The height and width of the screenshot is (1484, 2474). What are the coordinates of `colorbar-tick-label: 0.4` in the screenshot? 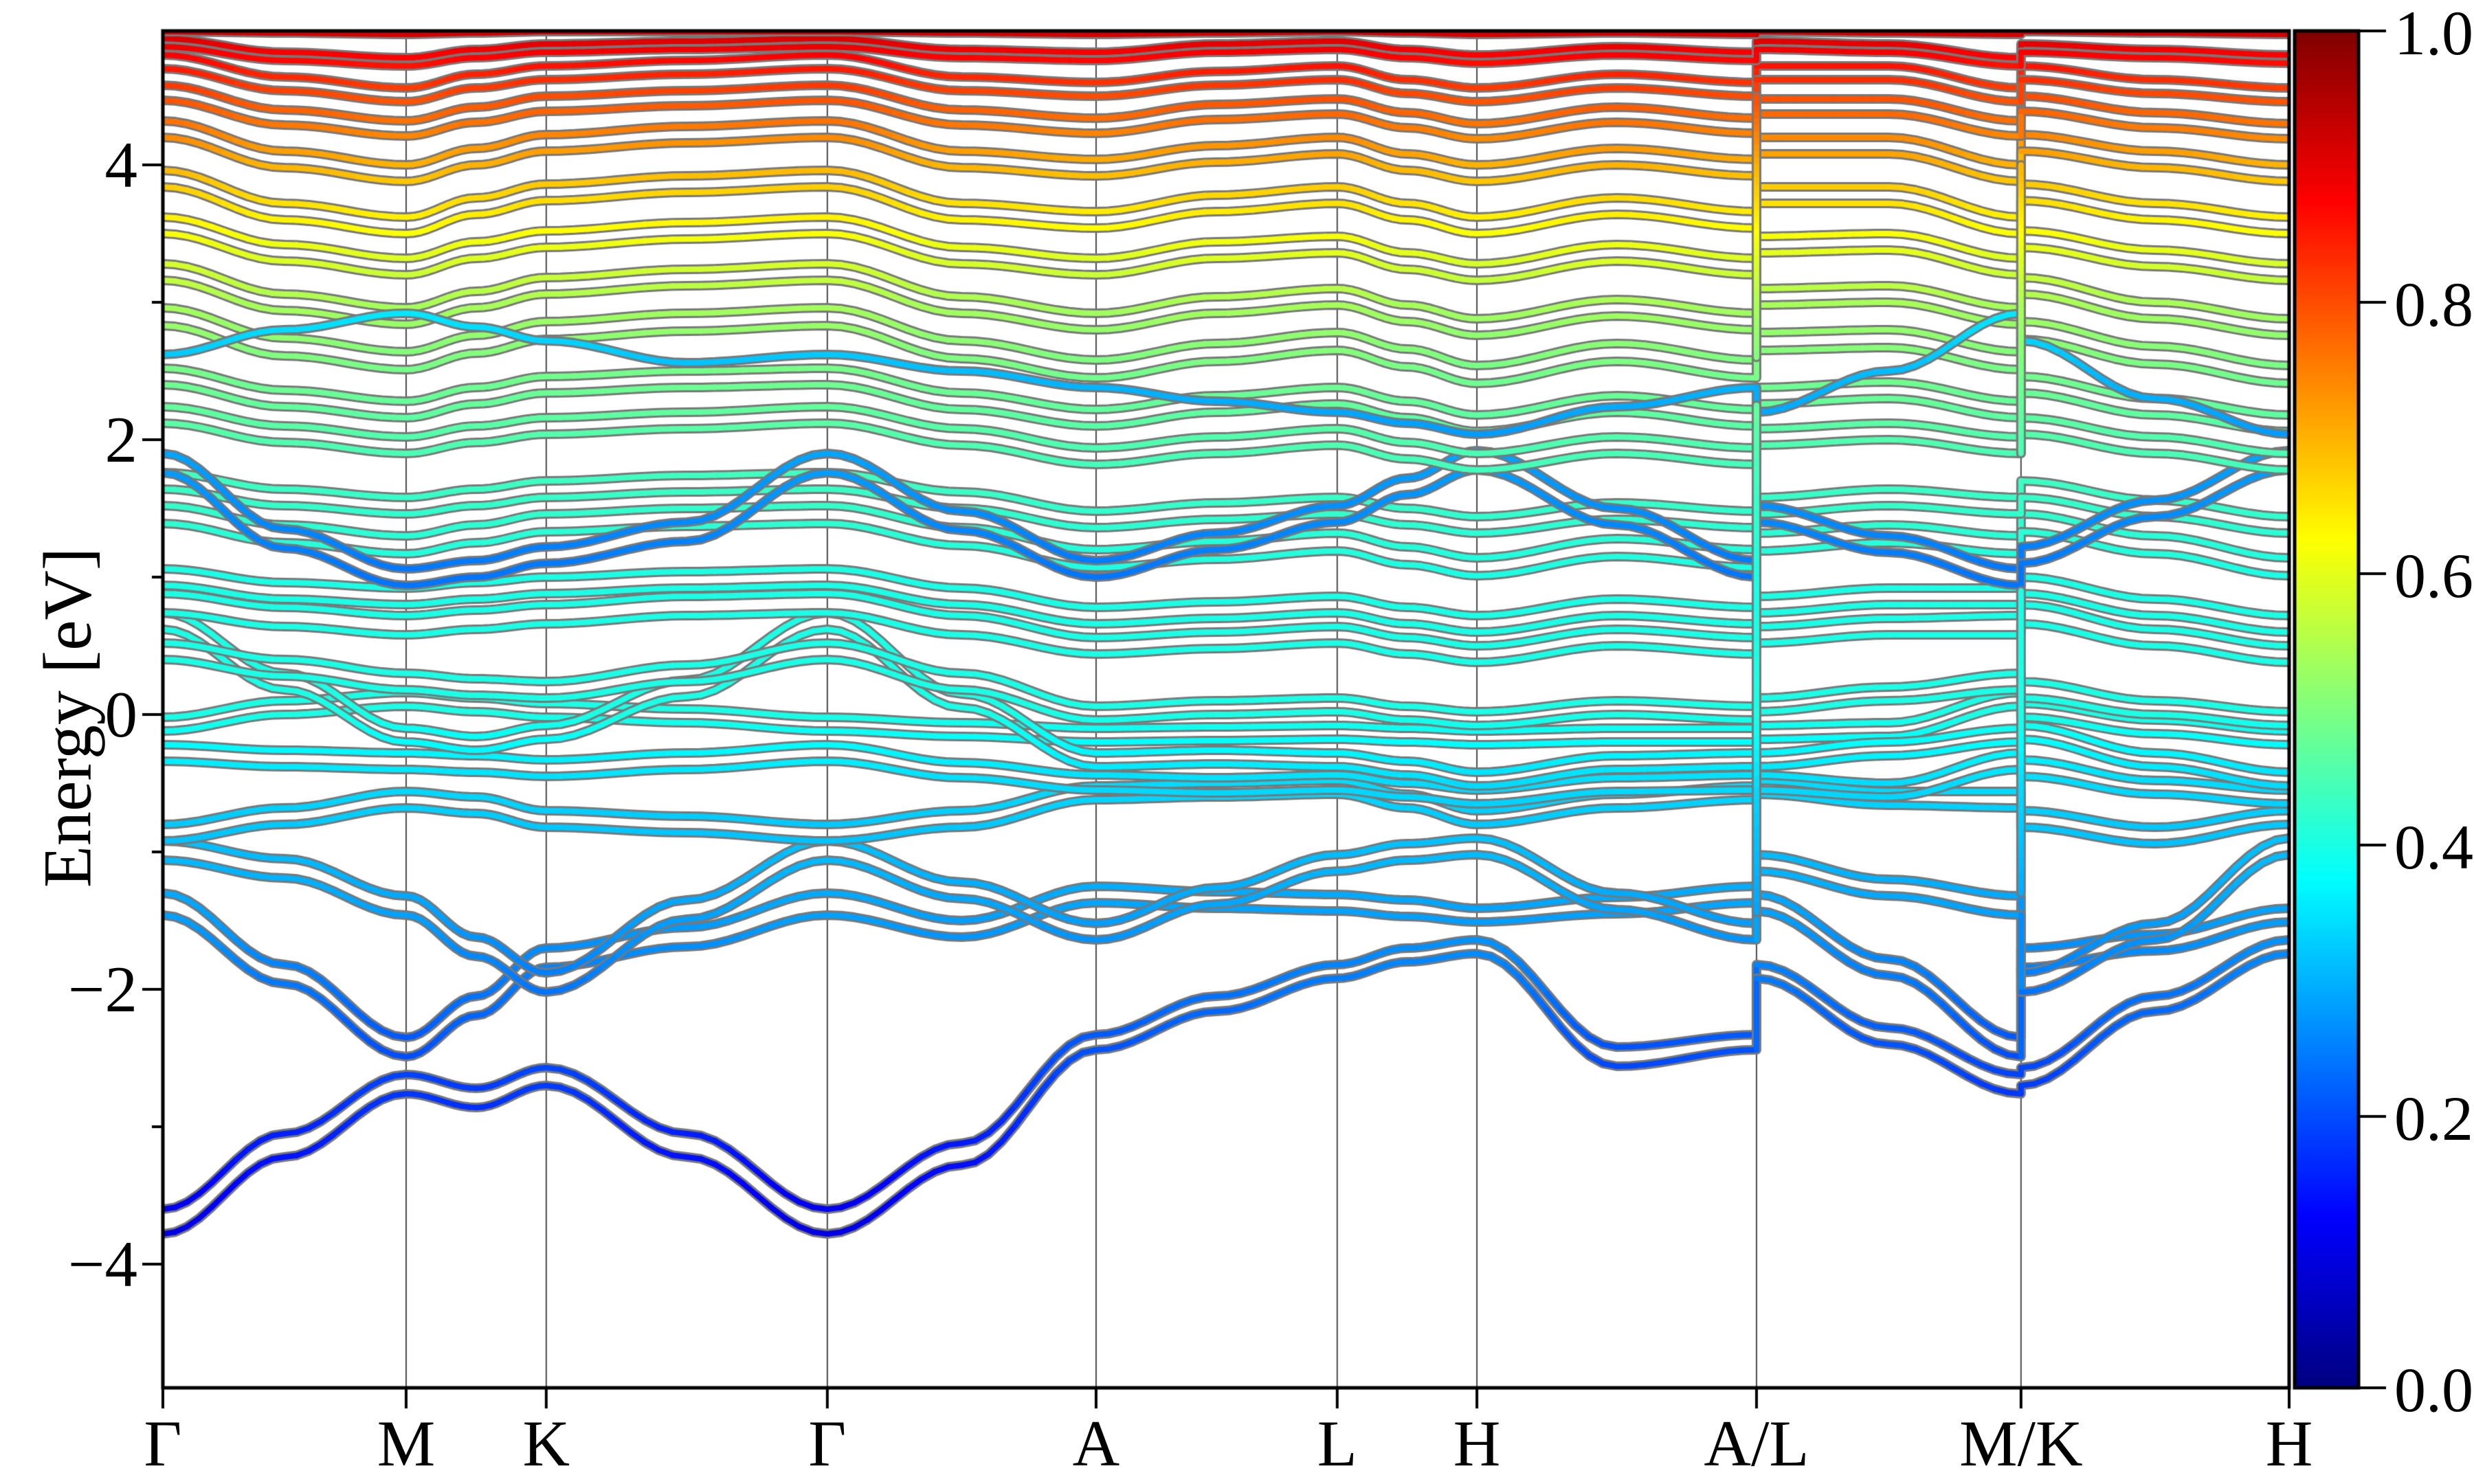 It's located at (2433, 847).